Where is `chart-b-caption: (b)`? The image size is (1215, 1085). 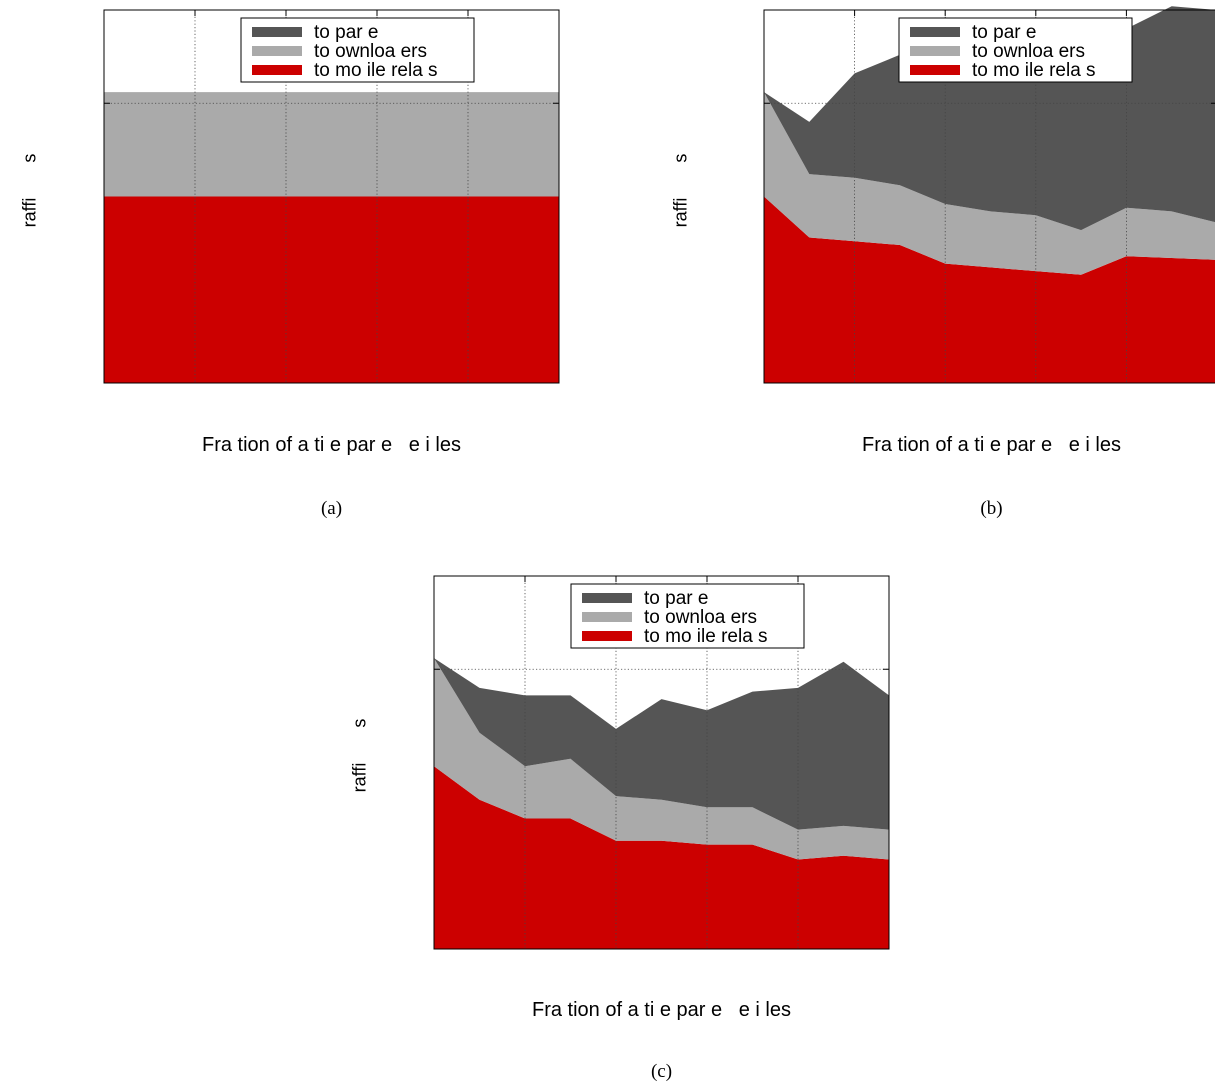 chart-b-caption: (b) is located at coordinates (991, 508).